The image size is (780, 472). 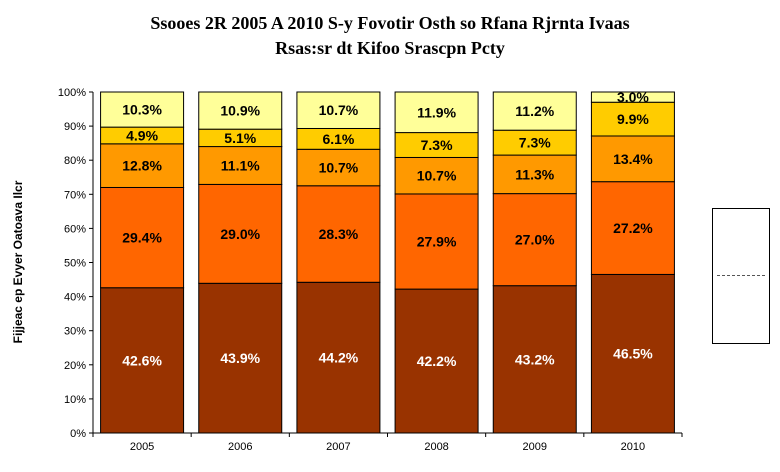 What do you see at coordinates (75, 332) in the screenshot?
I see `y-tick-label: 30%` at bounding box center [75, 332].